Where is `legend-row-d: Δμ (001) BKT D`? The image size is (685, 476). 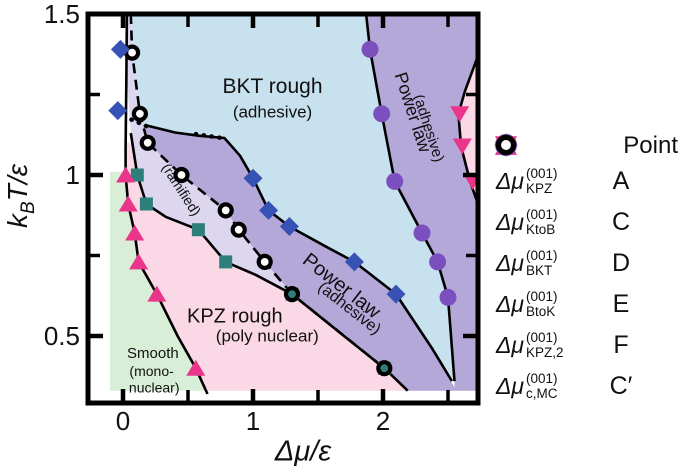
legend-row-d: Δμ (001) BKT D is located at coordinates (588, 208).